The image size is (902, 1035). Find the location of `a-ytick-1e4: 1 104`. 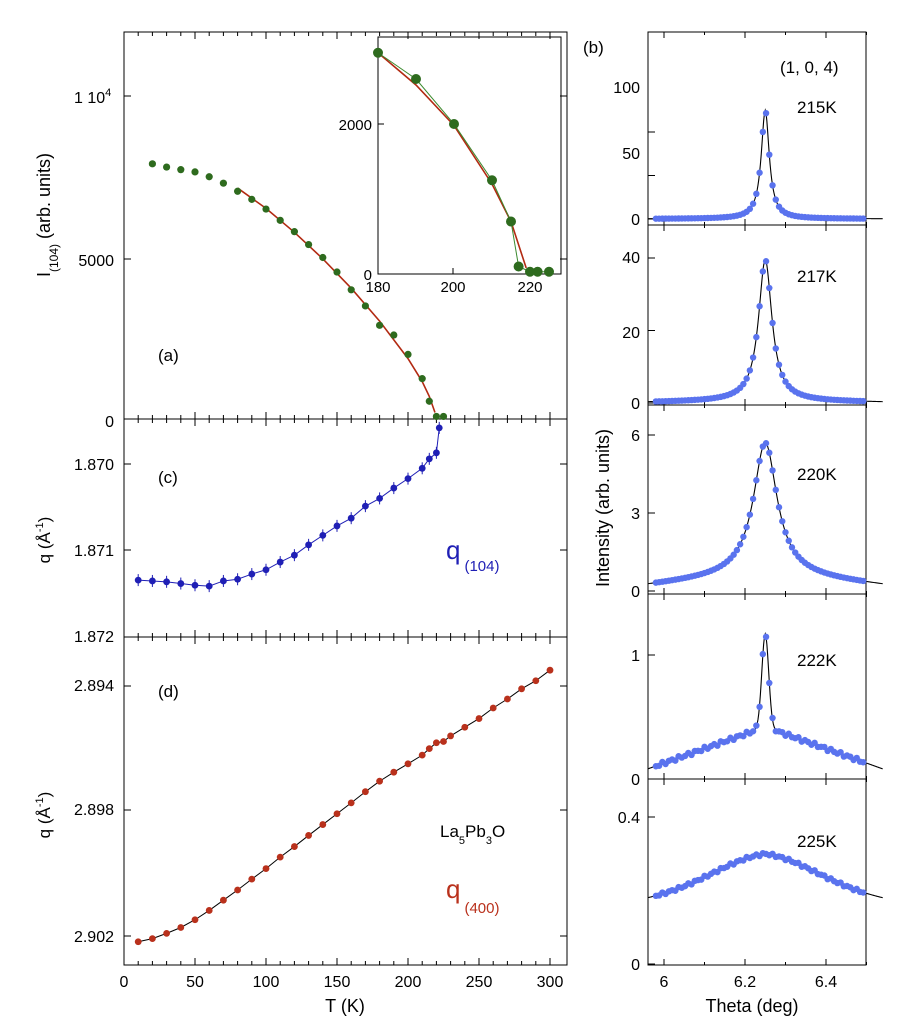

a-ytick-1e4: 1 104 is located at coordinates (92, 97).